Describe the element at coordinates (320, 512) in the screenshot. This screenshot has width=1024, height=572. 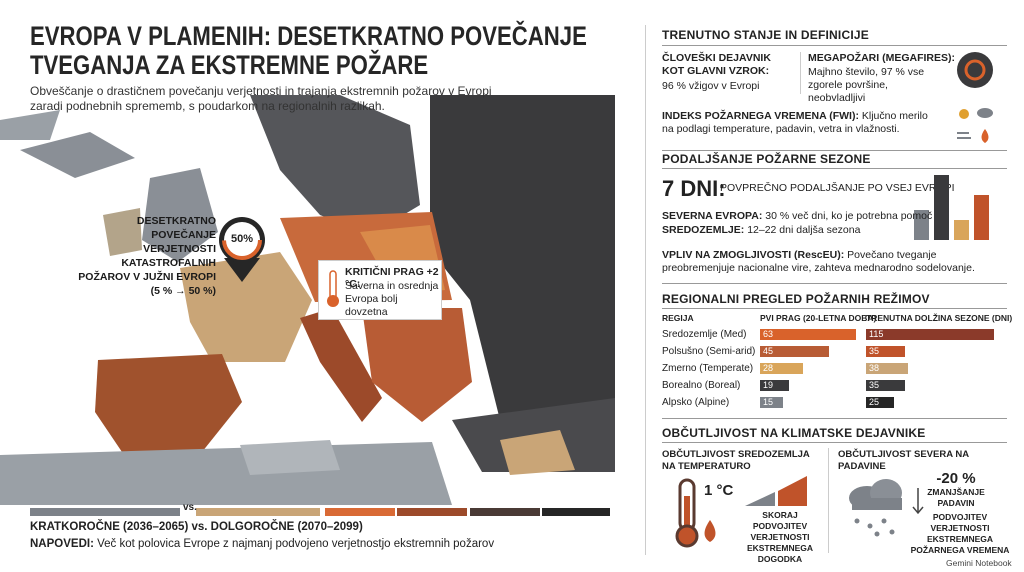
I see `legend-scale` at that location.